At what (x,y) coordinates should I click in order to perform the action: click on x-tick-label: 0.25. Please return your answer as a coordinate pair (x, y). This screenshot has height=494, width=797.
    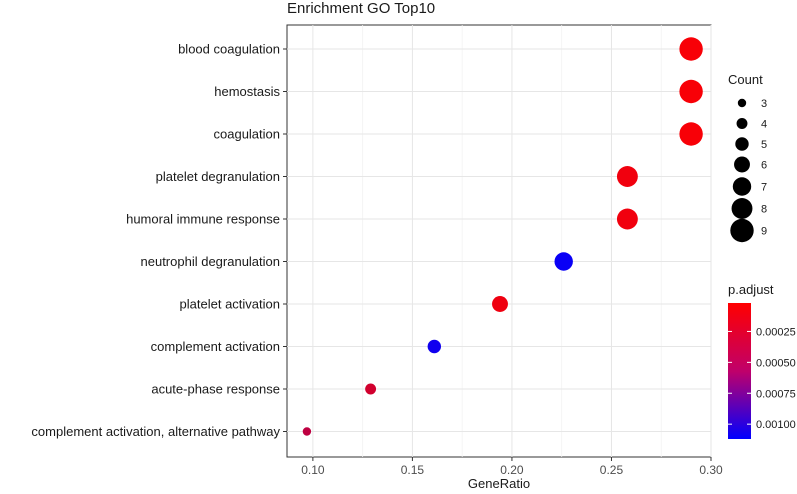
    Looking at the image, I should click on (612, 470).